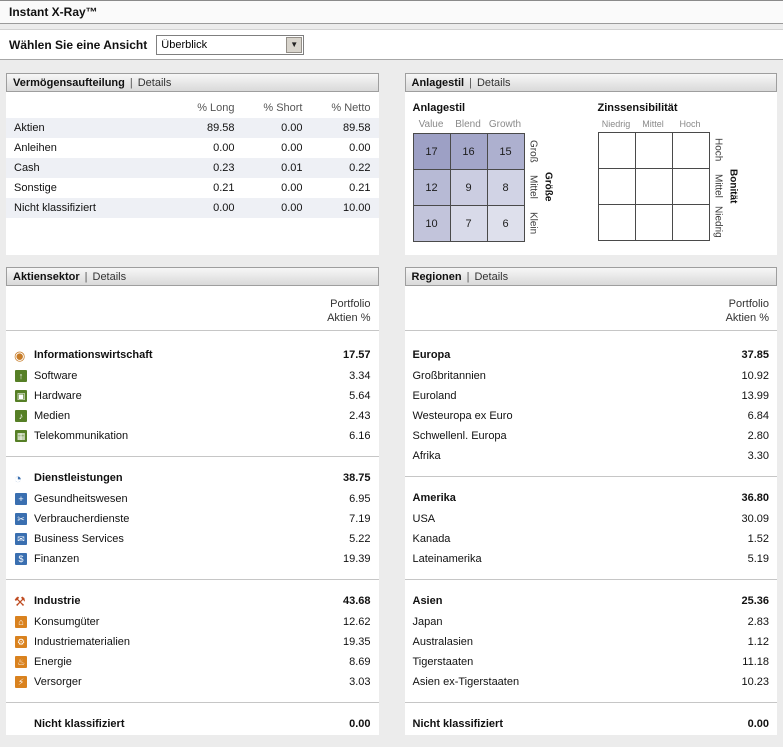  I want to click on sector-row: + Gesundheitswesen 6.95, so click(192, 499).